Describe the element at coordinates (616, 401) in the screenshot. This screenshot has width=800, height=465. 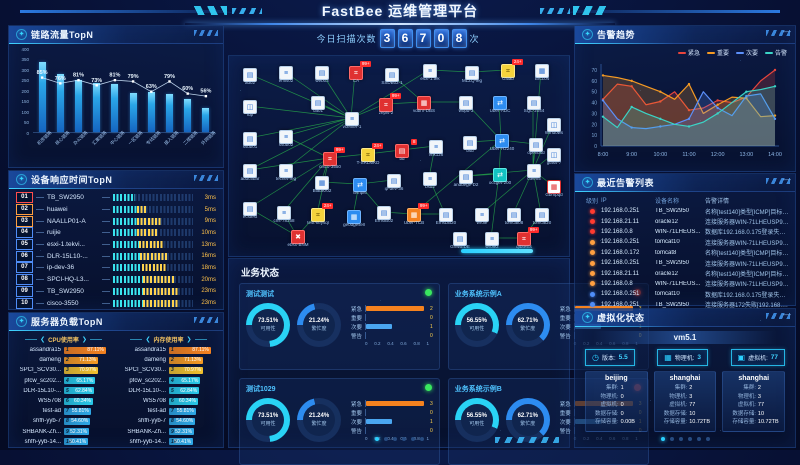
I see `vm-datacenter-card: beijing 集群: 1 物理机: 0 虚拟机: 0 数据存储: 0 存储容量: 0.00B` at that location.